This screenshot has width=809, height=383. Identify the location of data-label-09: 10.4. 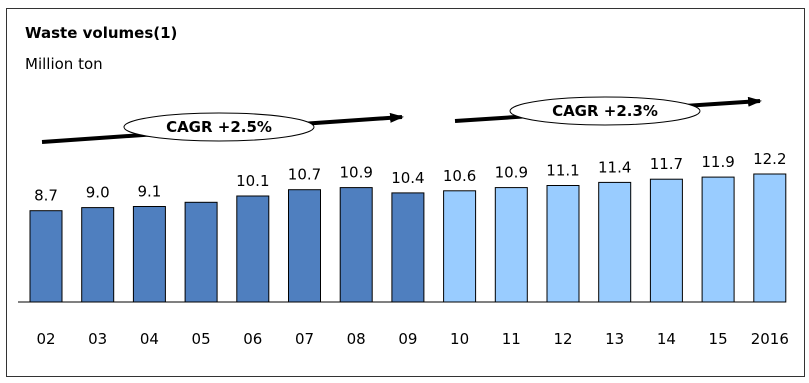
(407, 178).